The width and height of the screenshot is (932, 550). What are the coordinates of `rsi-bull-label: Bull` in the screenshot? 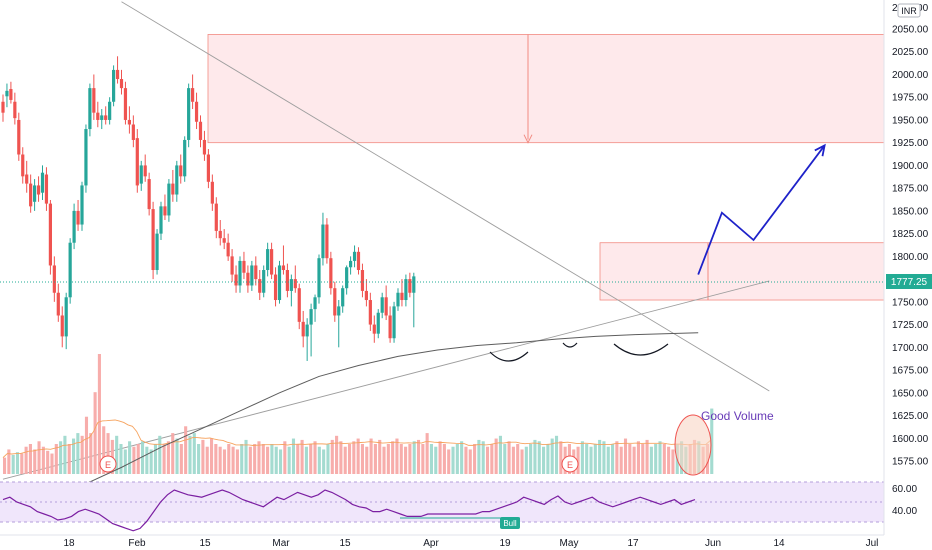 It's located at (510, 523).